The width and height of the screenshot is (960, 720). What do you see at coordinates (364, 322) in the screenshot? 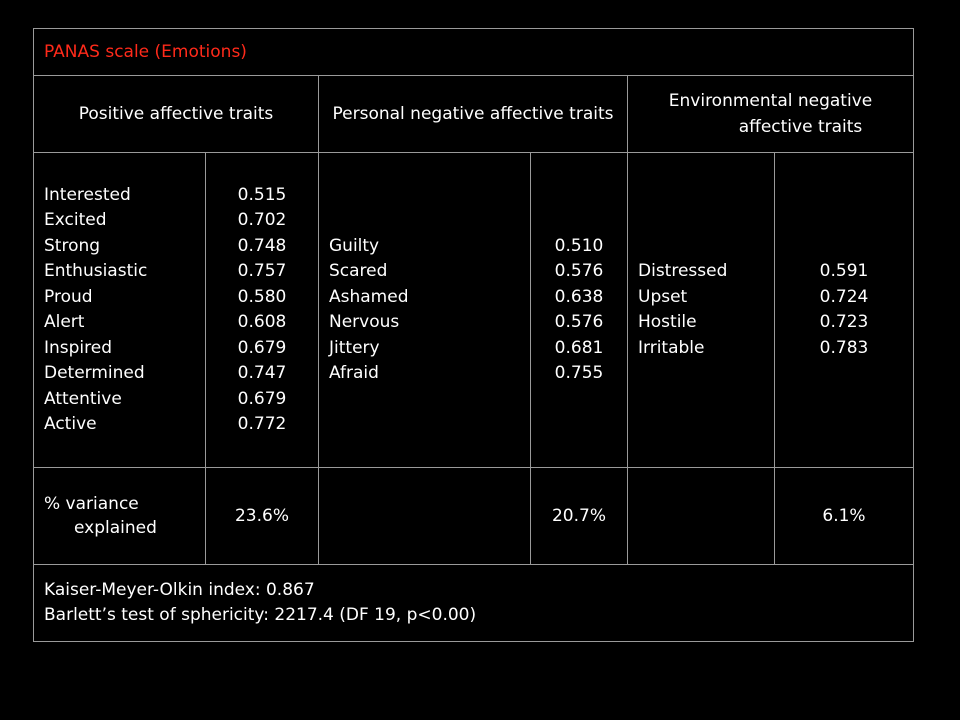
I see `personal-negative-item-label: Nervous` at bounding box center [364, 322].